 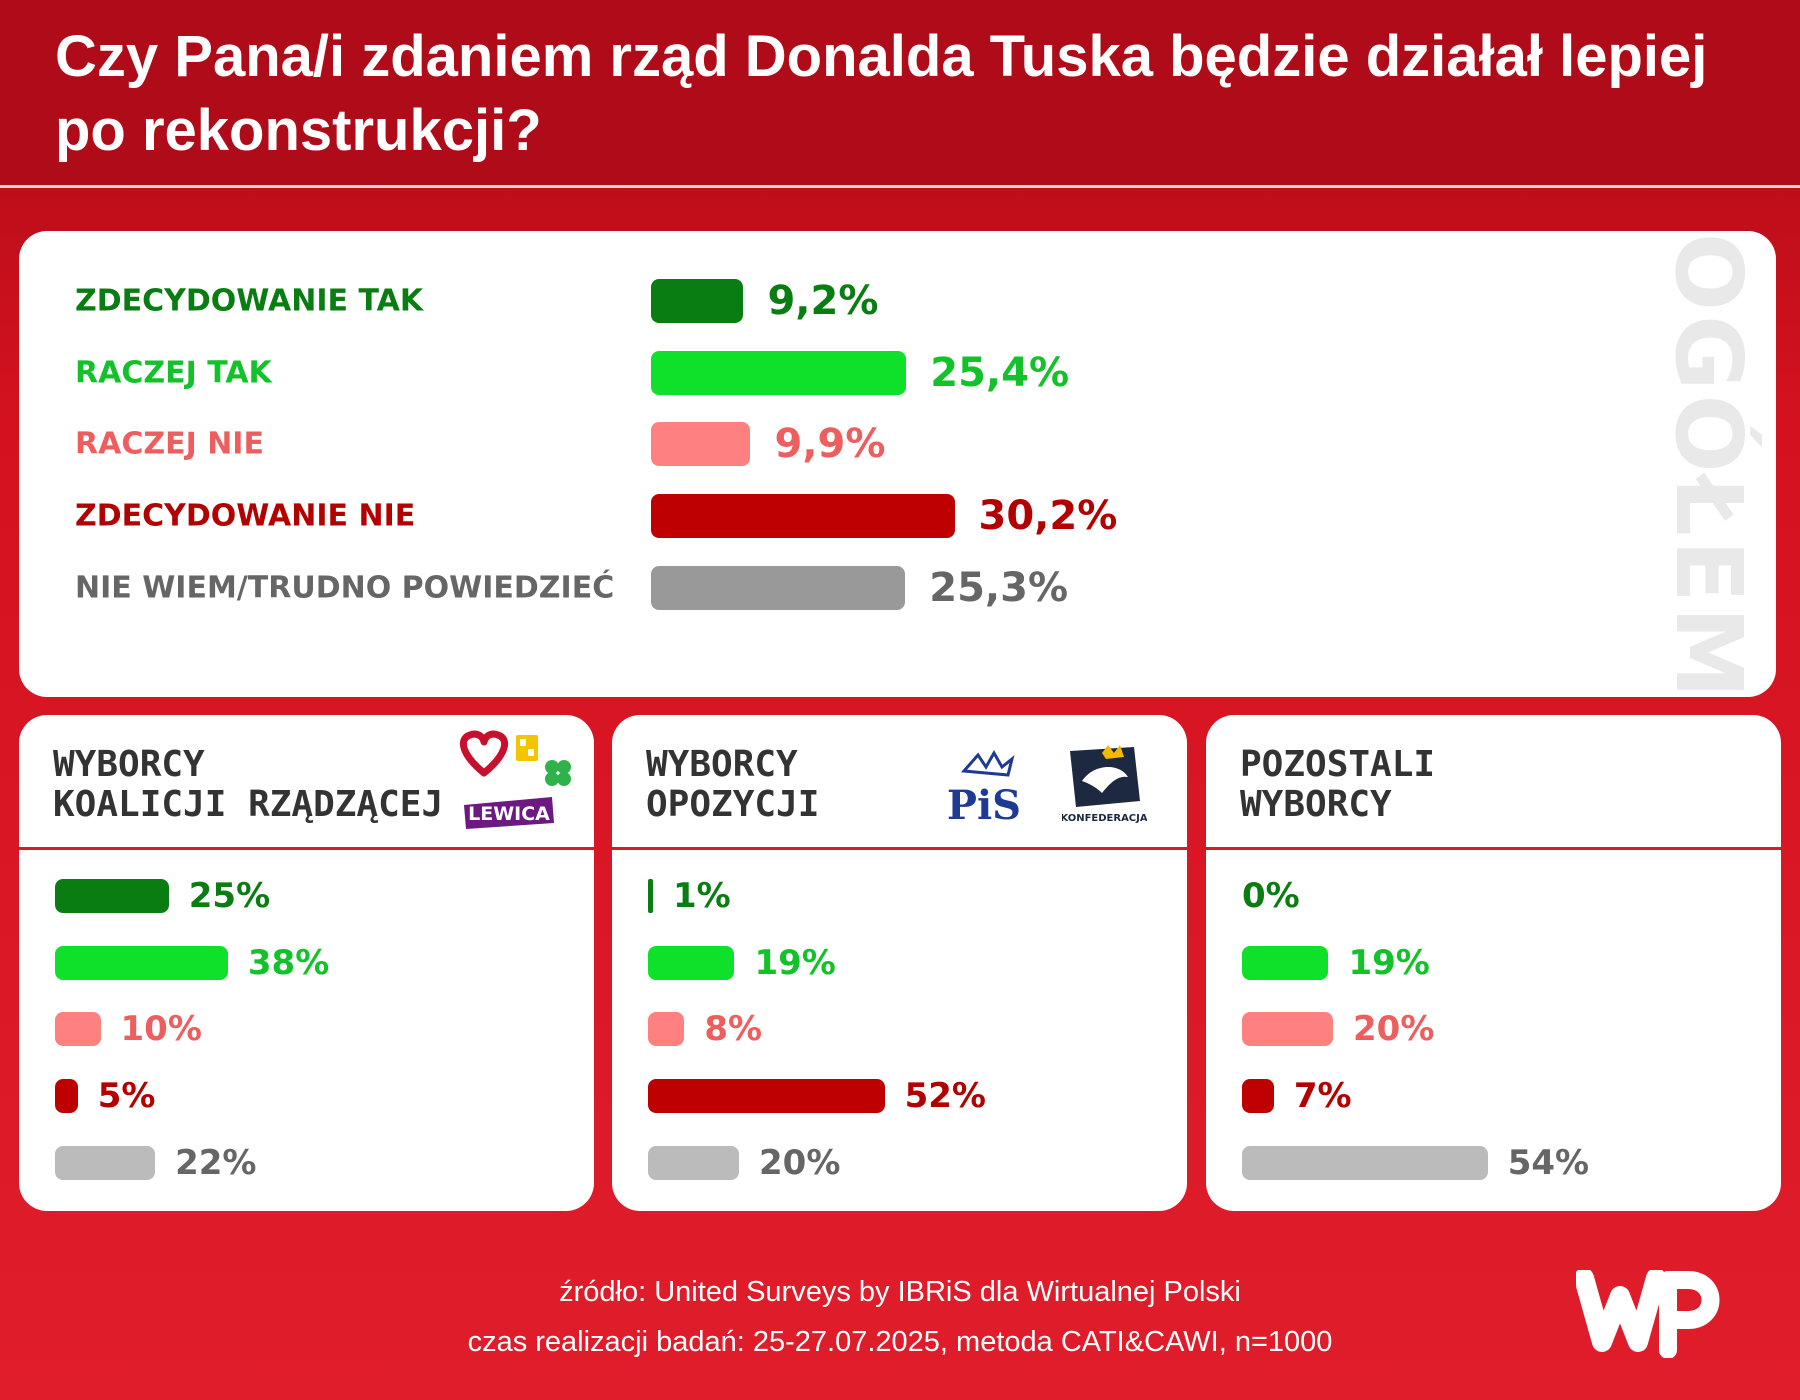 I want to click on overall-side-label: OGÓŁEM, so click(x=1709, y=464).